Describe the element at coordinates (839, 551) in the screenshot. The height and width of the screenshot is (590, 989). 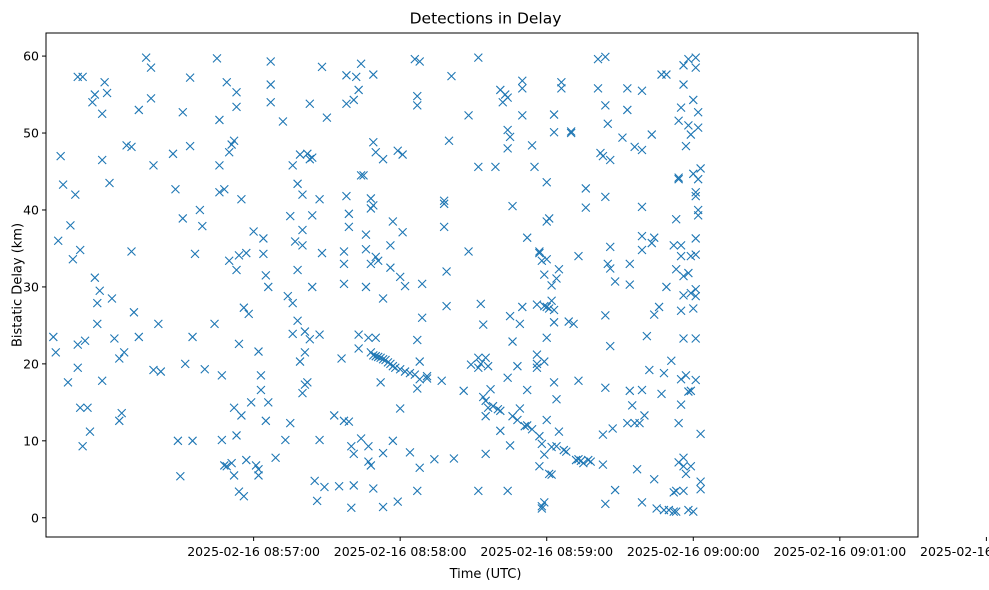
I see `x-tick-label: 2025-02-16 09:01:00` at that location.